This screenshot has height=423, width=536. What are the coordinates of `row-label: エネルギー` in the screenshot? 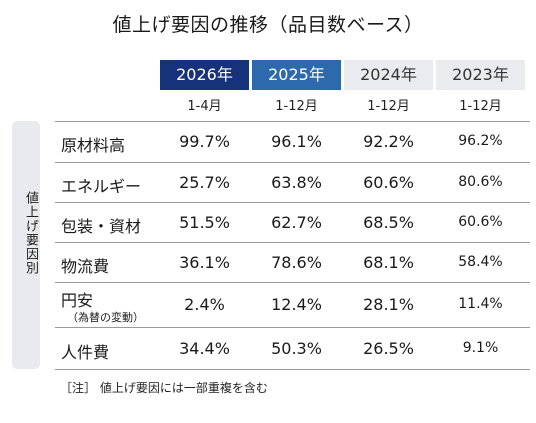 It's located at (101, 186).